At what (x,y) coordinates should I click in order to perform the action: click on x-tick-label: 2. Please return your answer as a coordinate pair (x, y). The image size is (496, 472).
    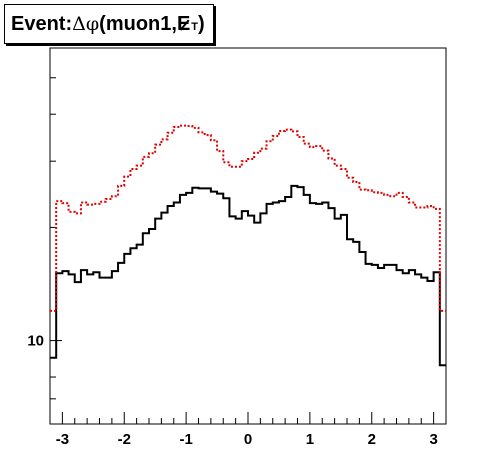
    Looking at the image, I should click on (372, 439).